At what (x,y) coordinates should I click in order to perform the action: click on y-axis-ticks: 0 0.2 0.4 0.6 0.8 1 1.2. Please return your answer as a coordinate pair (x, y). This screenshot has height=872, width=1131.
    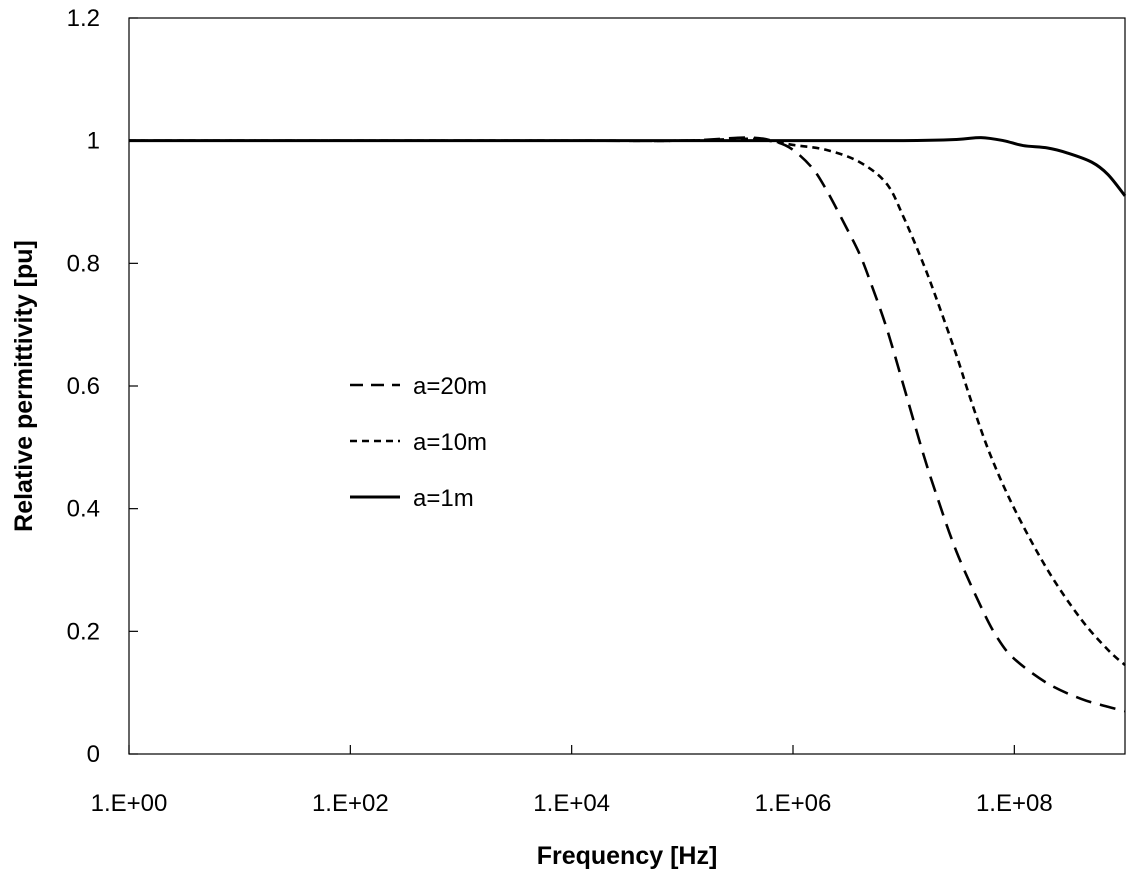
    Looking at the image, I should click on (102, 386).